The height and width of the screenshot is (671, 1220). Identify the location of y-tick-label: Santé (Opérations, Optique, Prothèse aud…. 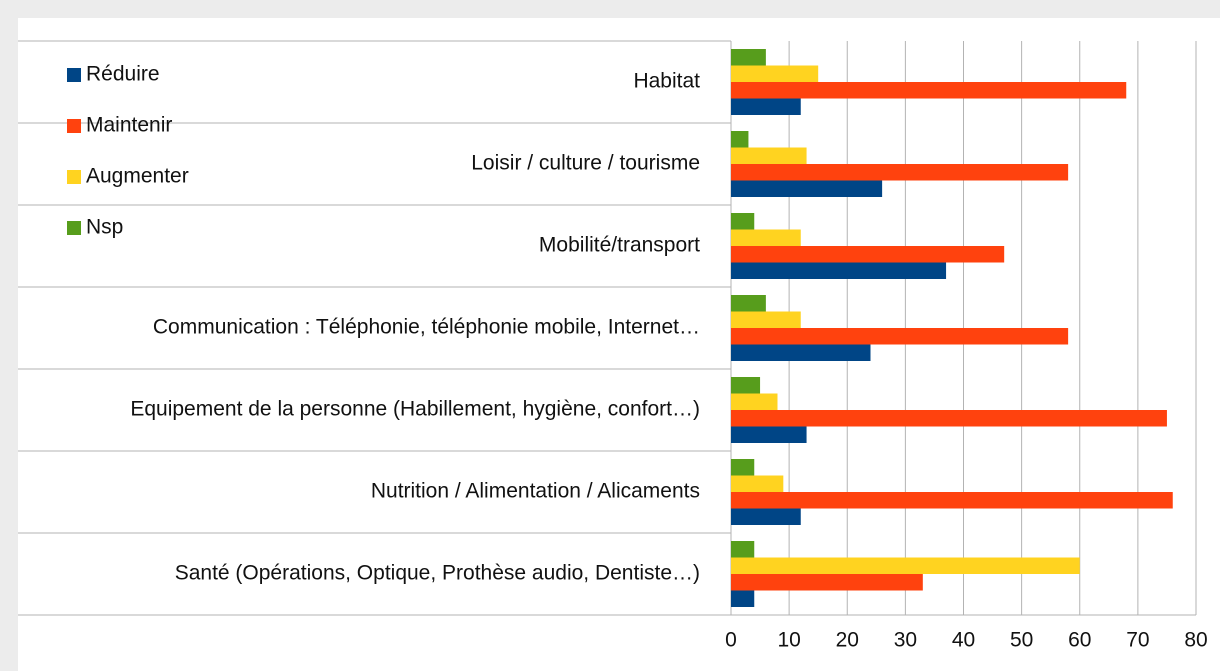
(437, 573).